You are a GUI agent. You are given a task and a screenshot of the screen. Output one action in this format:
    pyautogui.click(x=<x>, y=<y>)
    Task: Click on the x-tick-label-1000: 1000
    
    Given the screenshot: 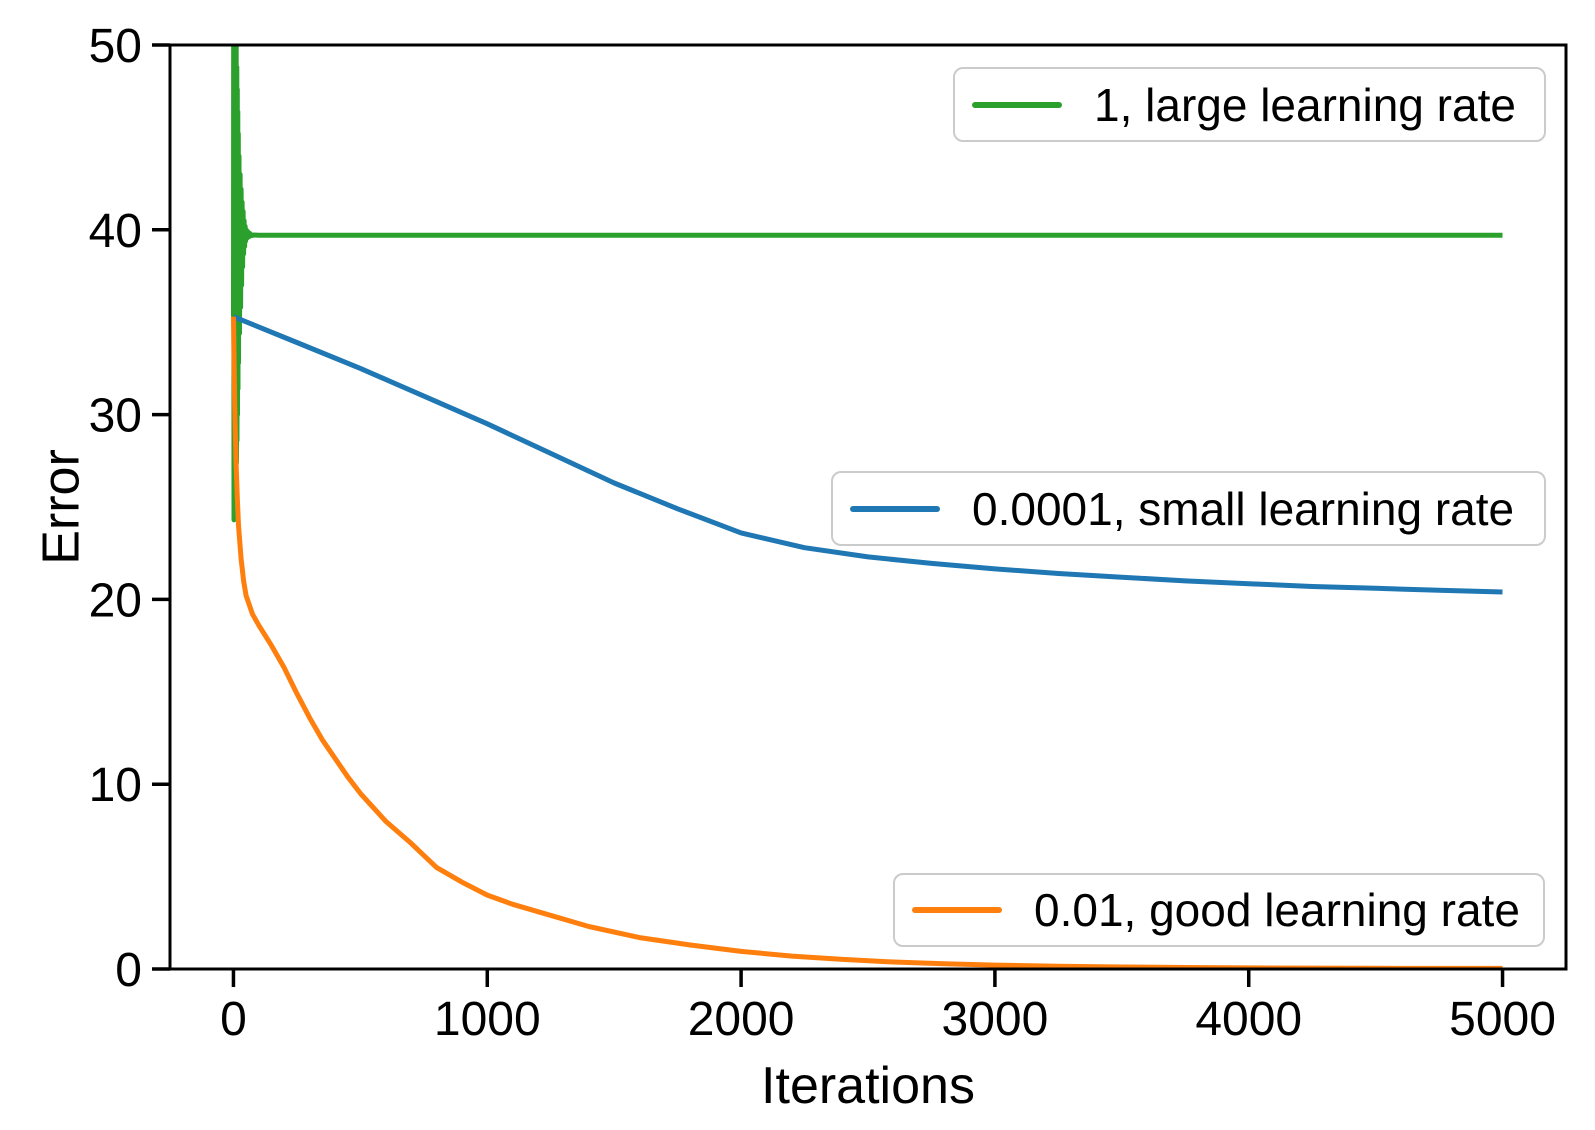 What is the action you would take?
    pyautogui.click(x=487, y=1019)
    